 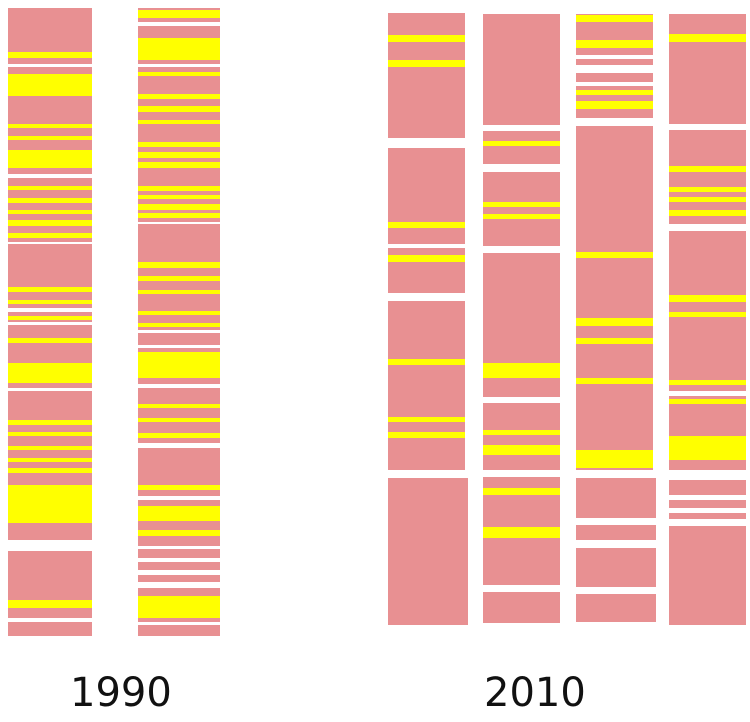 What do you see at coordinates (707, 242) in the screenshot?
I see `strip-2010-d` at bounding box center [707, 242].